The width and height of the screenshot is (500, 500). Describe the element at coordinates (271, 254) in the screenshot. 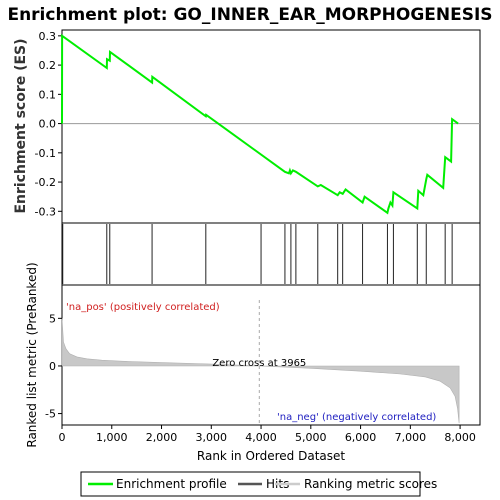

I see `hits-panel` at that location.